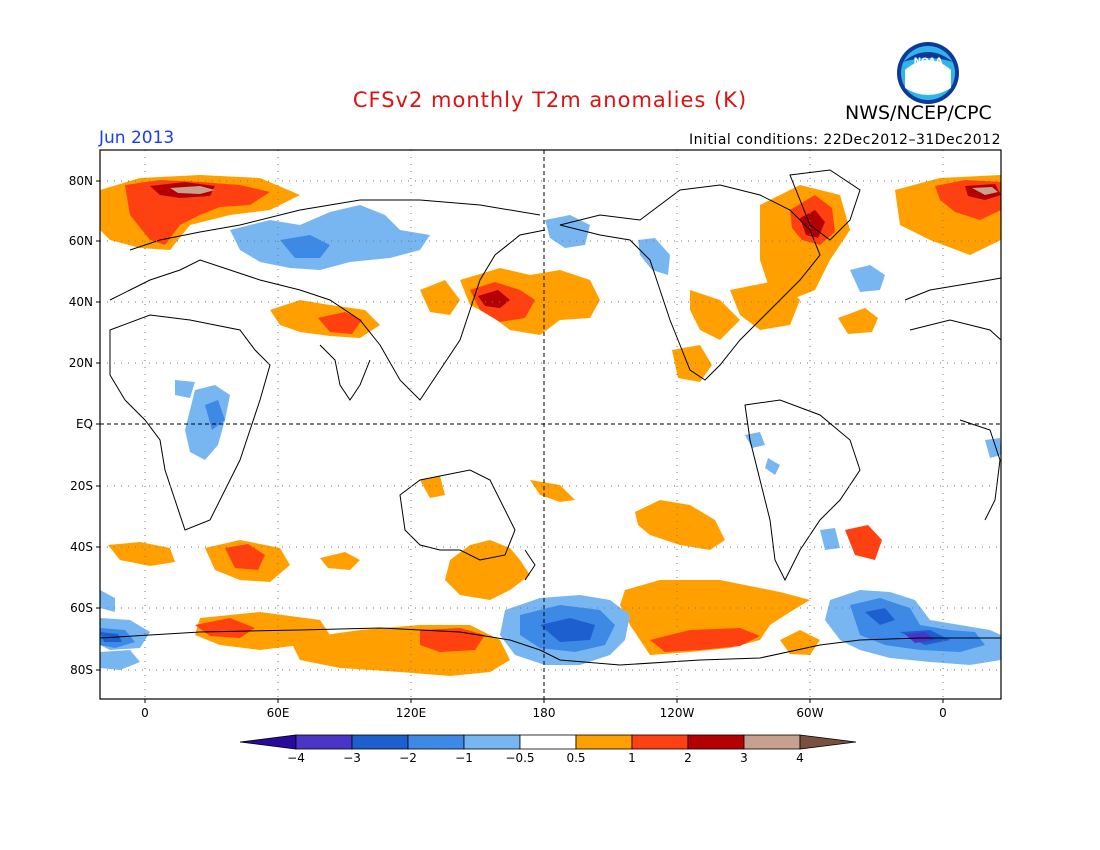 The width and height of the screenshot is (1100, 850). I want to click on colorbar-label: −2, so click(408, 758).